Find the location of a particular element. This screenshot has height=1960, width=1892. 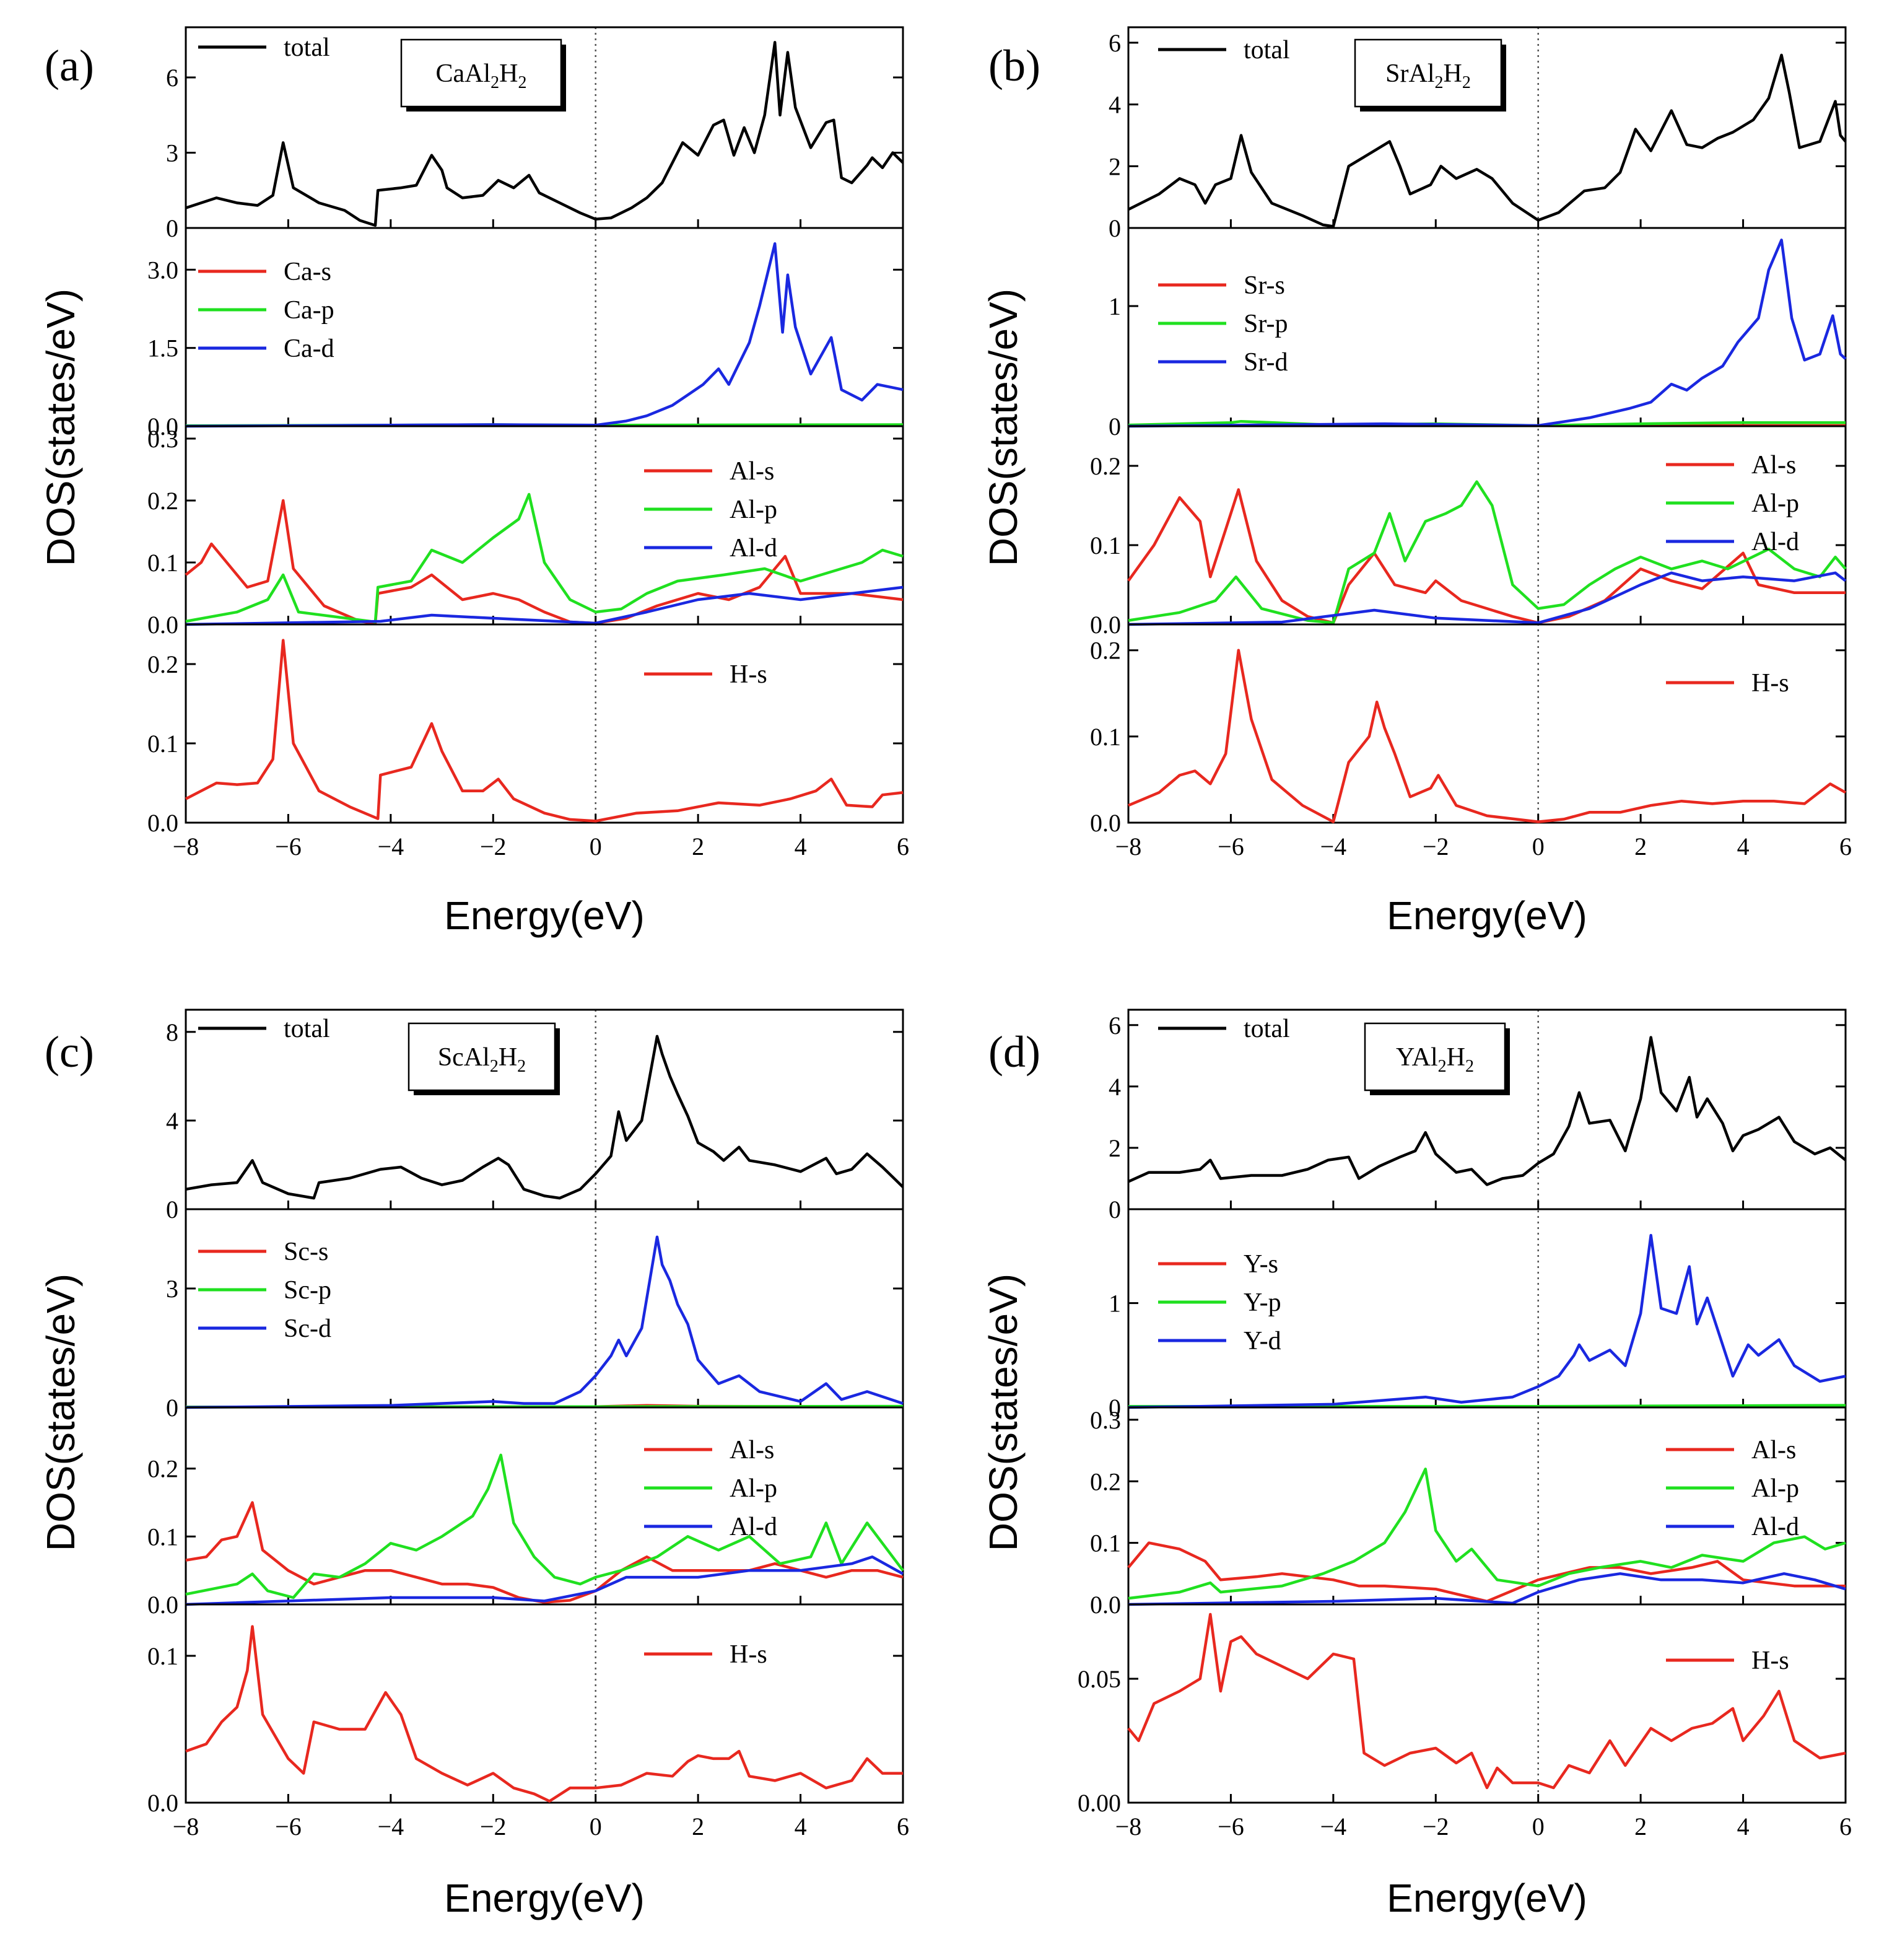

series-line-al-p is located at coordinates (1487, 1534).